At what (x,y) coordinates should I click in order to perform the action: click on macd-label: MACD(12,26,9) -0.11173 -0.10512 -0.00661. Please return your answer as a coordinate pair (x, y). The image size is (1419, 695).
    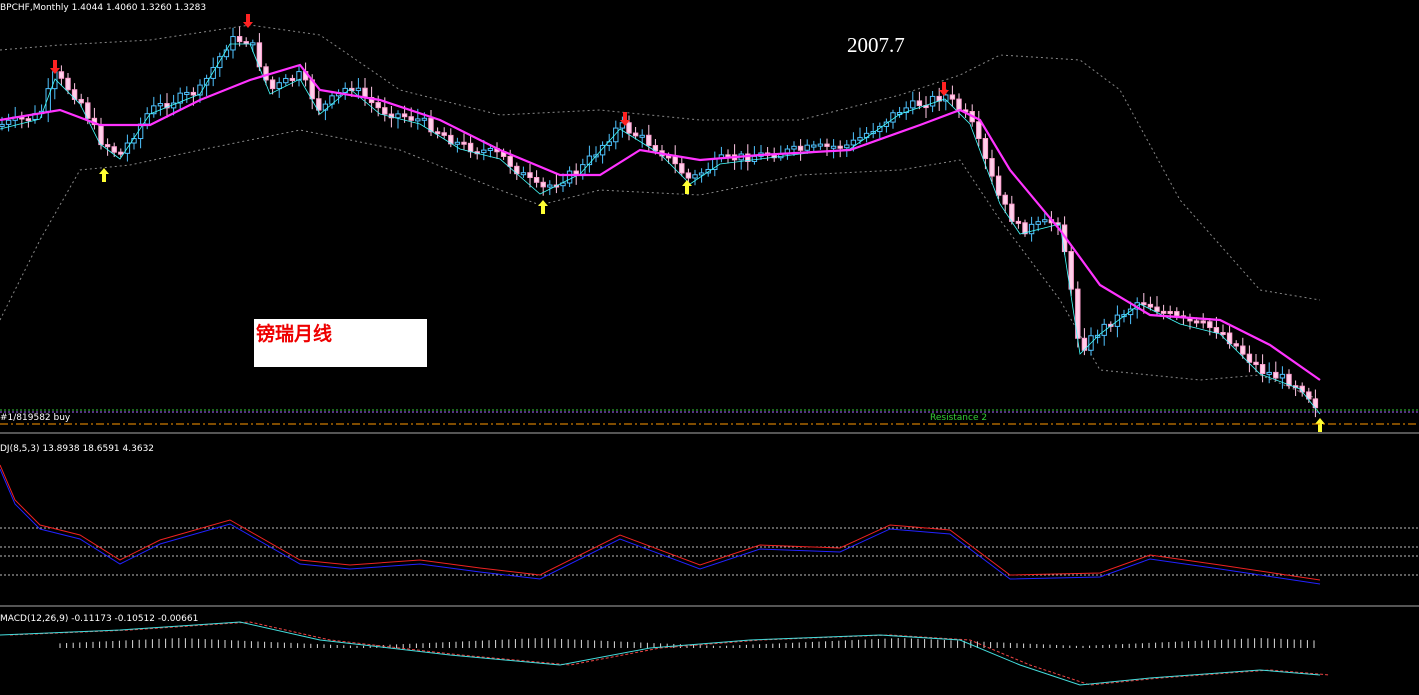
    Looking at the image, I should click on (99, 619).